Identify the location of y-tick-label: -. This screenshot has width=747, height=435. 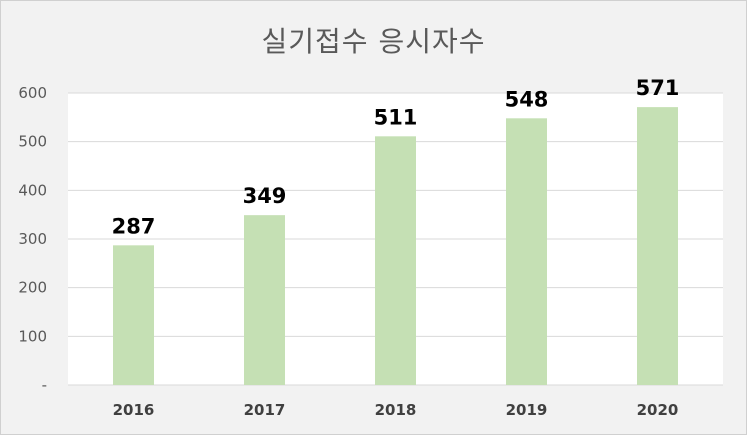
(44, 385).